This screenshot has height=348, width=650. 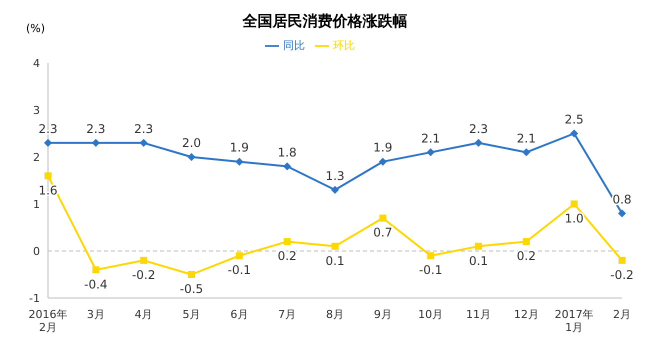 What do you see at coordinates (335, 314) in the screenshot?
I see `x-tick-label: 8月` at bounding box center [335, 314].